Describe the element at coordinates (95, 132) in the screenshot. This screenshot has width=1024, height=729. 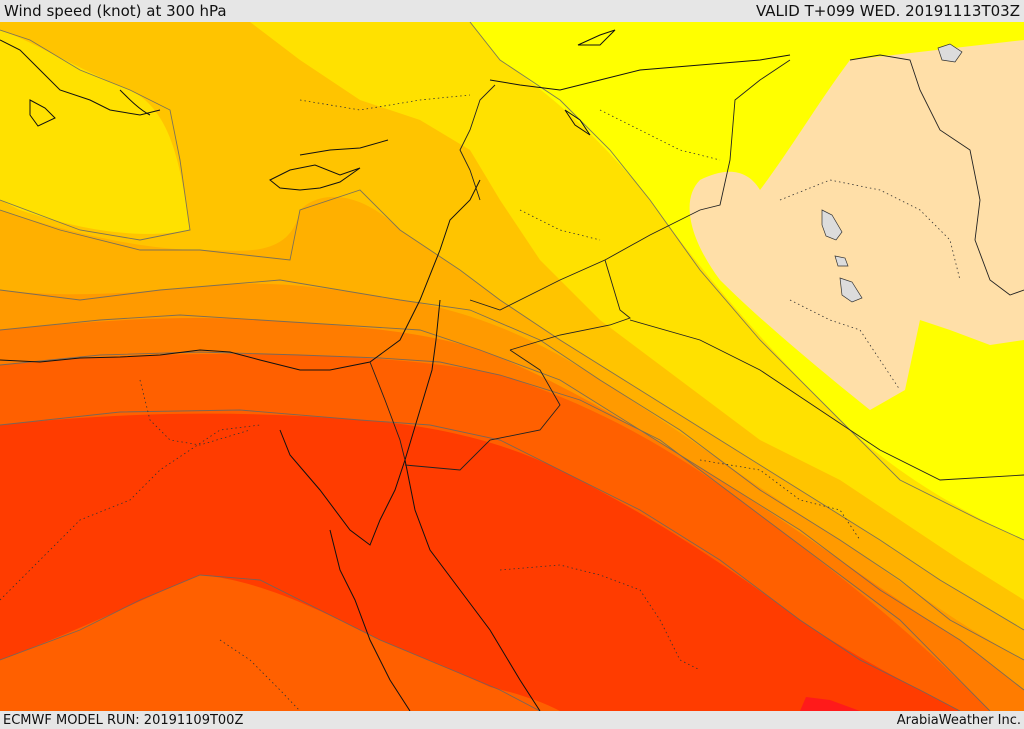
I see `band-2-patch` at that location.